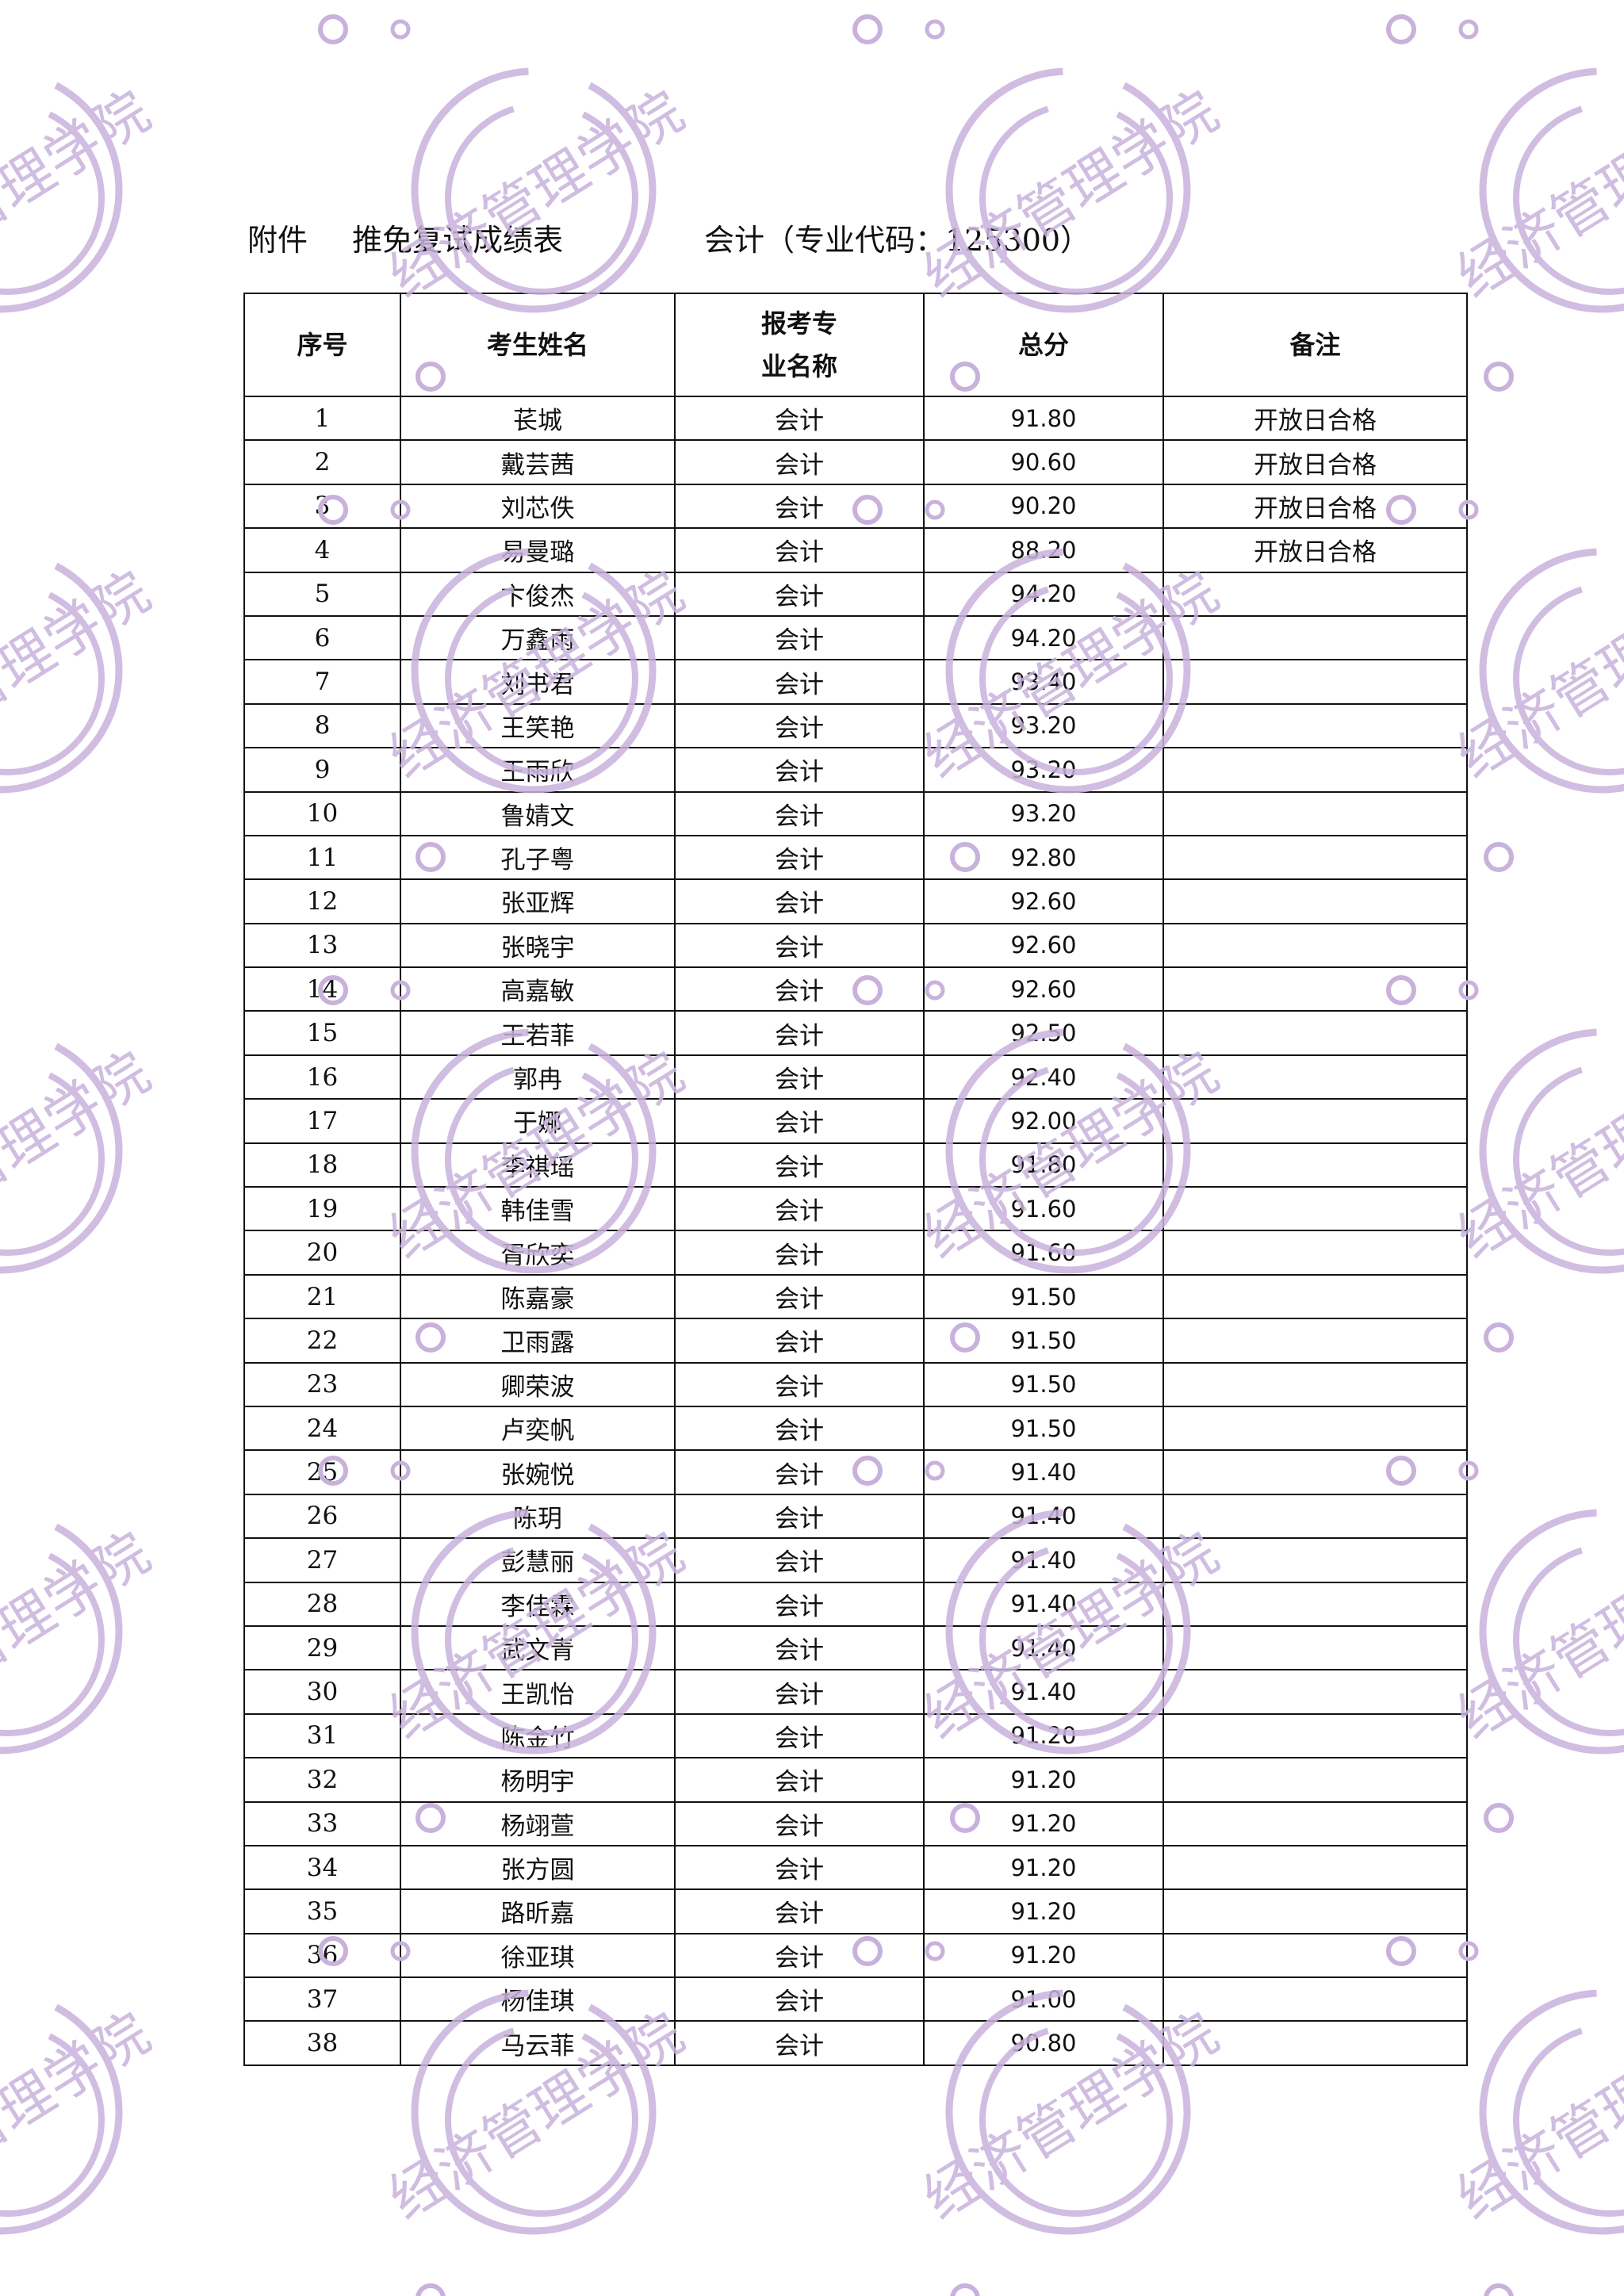 Image resolution: width=1624 pixels, height=2296 pixels. Describe the element at coordinates (322, 1823) in the screenshot. I see `row-index: 33` at that location.